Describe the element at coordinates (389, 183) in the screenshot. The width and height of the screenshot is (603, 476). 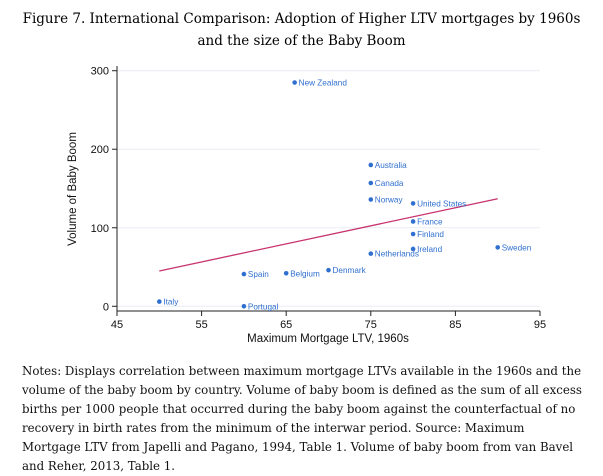
I see `data-point-label: Canada` at that location.